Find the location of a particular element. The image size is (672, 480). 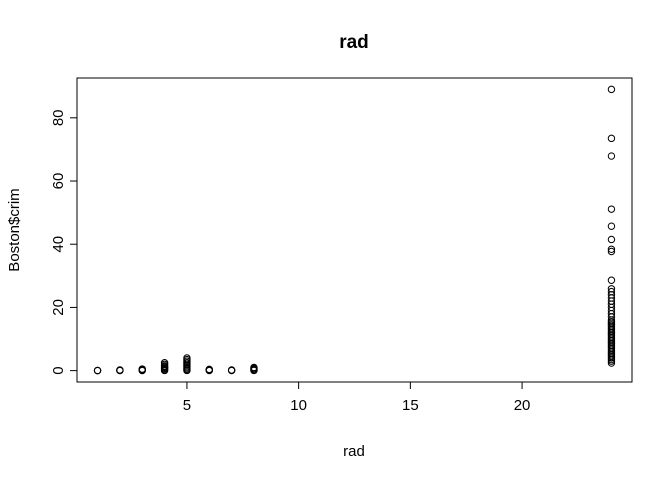

y-tick-label: 20 is located at coordinates (58, 307).